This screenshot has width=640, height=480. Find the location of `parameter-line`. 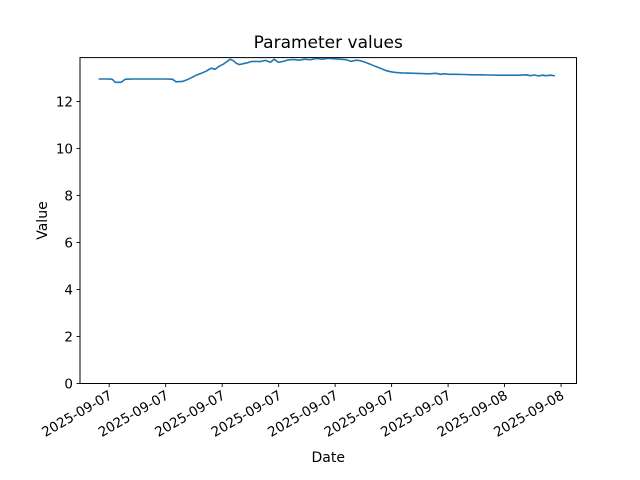

parameter-line is located at coordinates (327, 70).